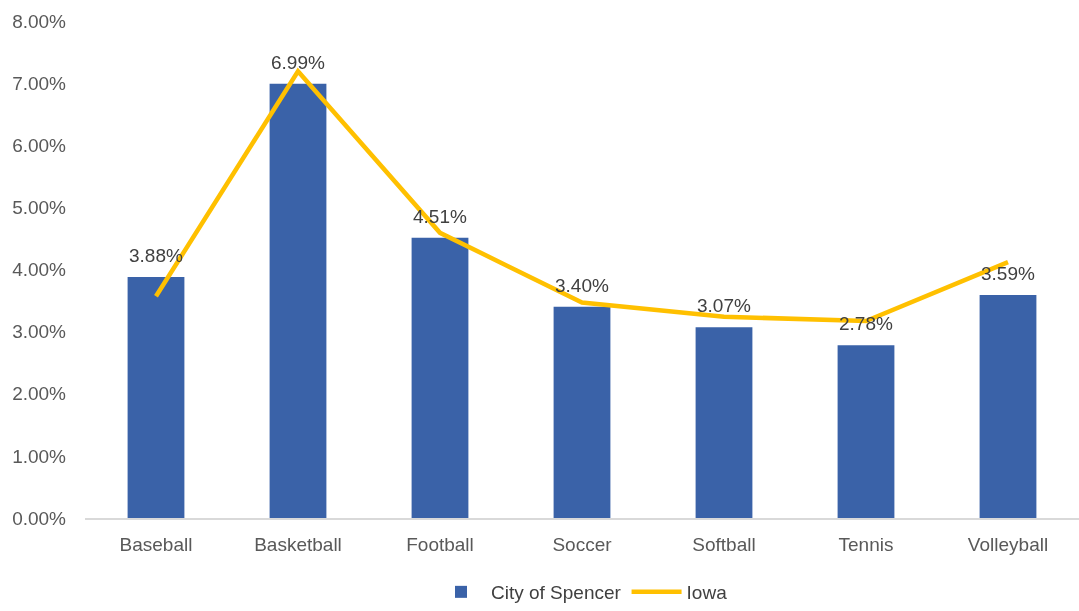 The width and height of the screenshot is (1079, 611). Describe the element at coordinates (39, 456) in the screenshot. I see `y-tick-label: 1.00%` at that location.